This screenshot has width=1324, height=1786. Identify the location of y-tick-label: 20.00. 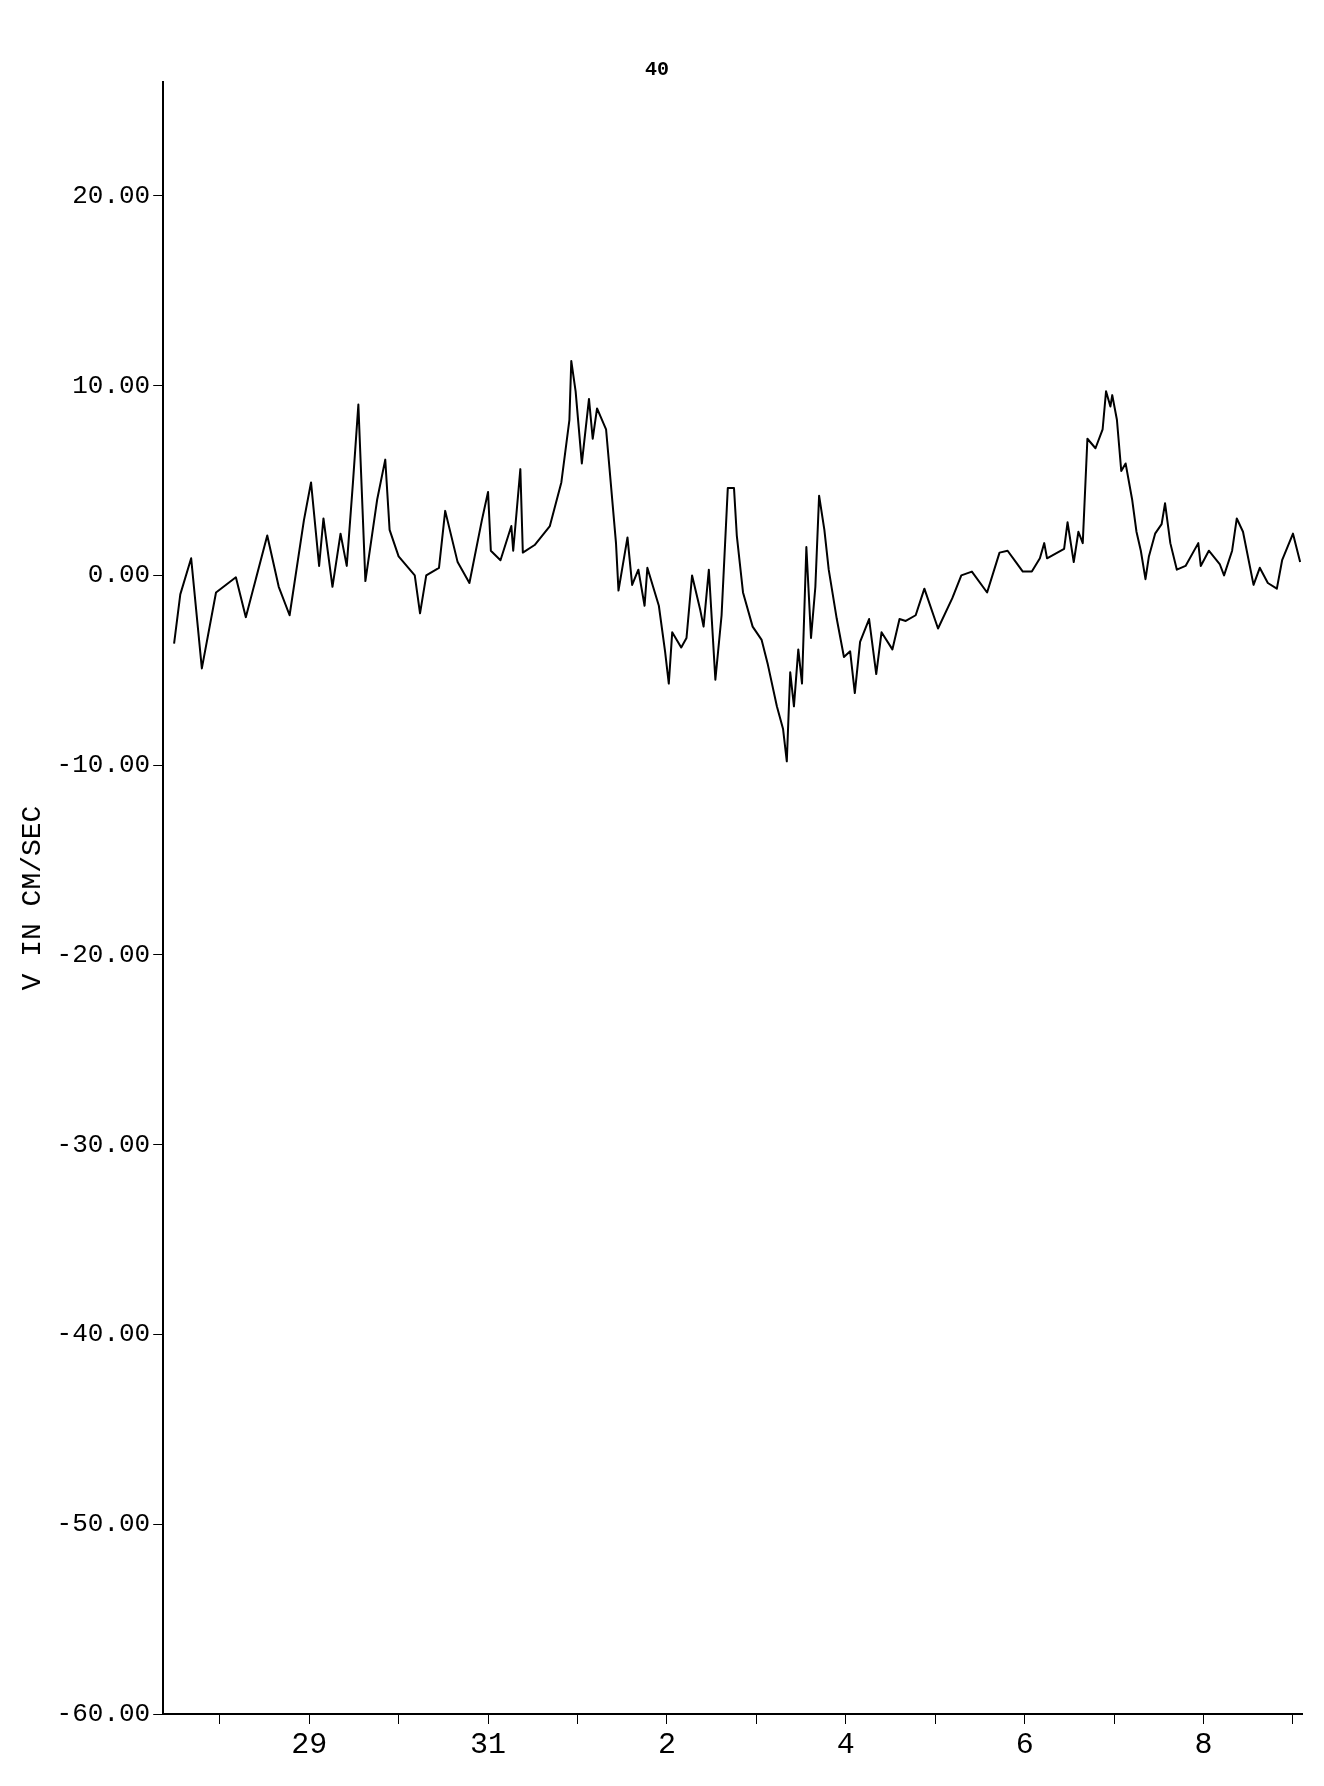
(111, 195).